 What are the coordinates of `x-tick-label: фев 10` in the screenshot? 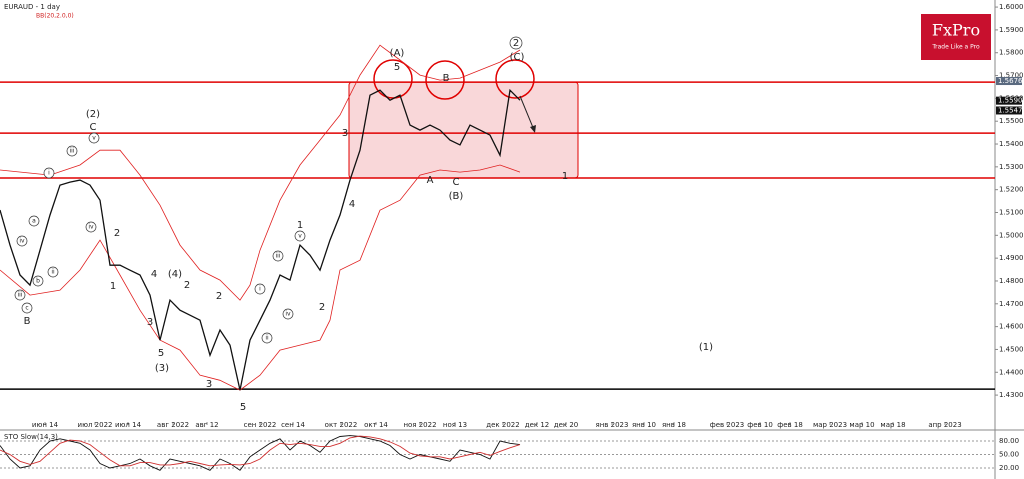 It's located at (760, 425).